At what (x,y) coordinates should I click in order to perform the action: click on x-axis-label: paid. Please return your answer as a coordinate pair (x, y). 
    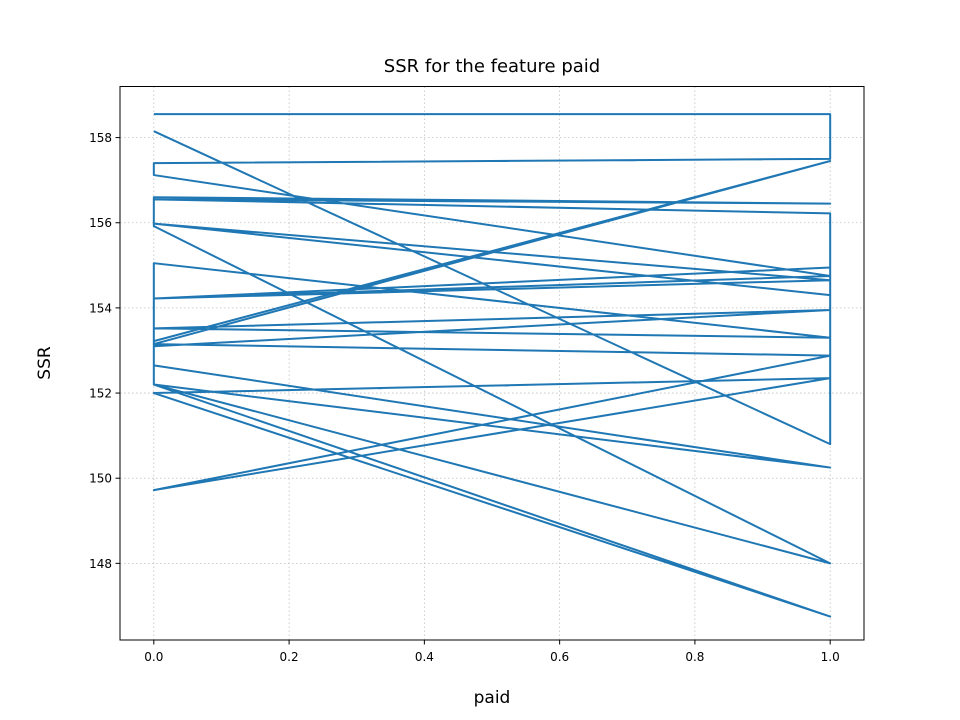
    Looking at the image, I should click on (492, 698).